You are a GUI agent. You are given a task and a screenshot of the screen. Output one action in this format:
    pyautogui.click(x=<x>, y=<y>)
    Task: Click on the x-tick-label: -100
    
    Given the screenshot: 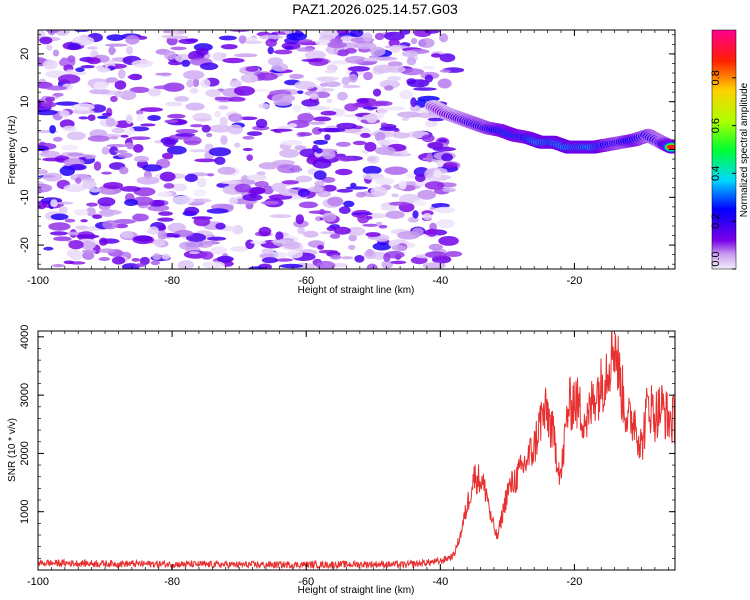 What is the action you would take?
    pyautogui.click(x=38, y=582)
    